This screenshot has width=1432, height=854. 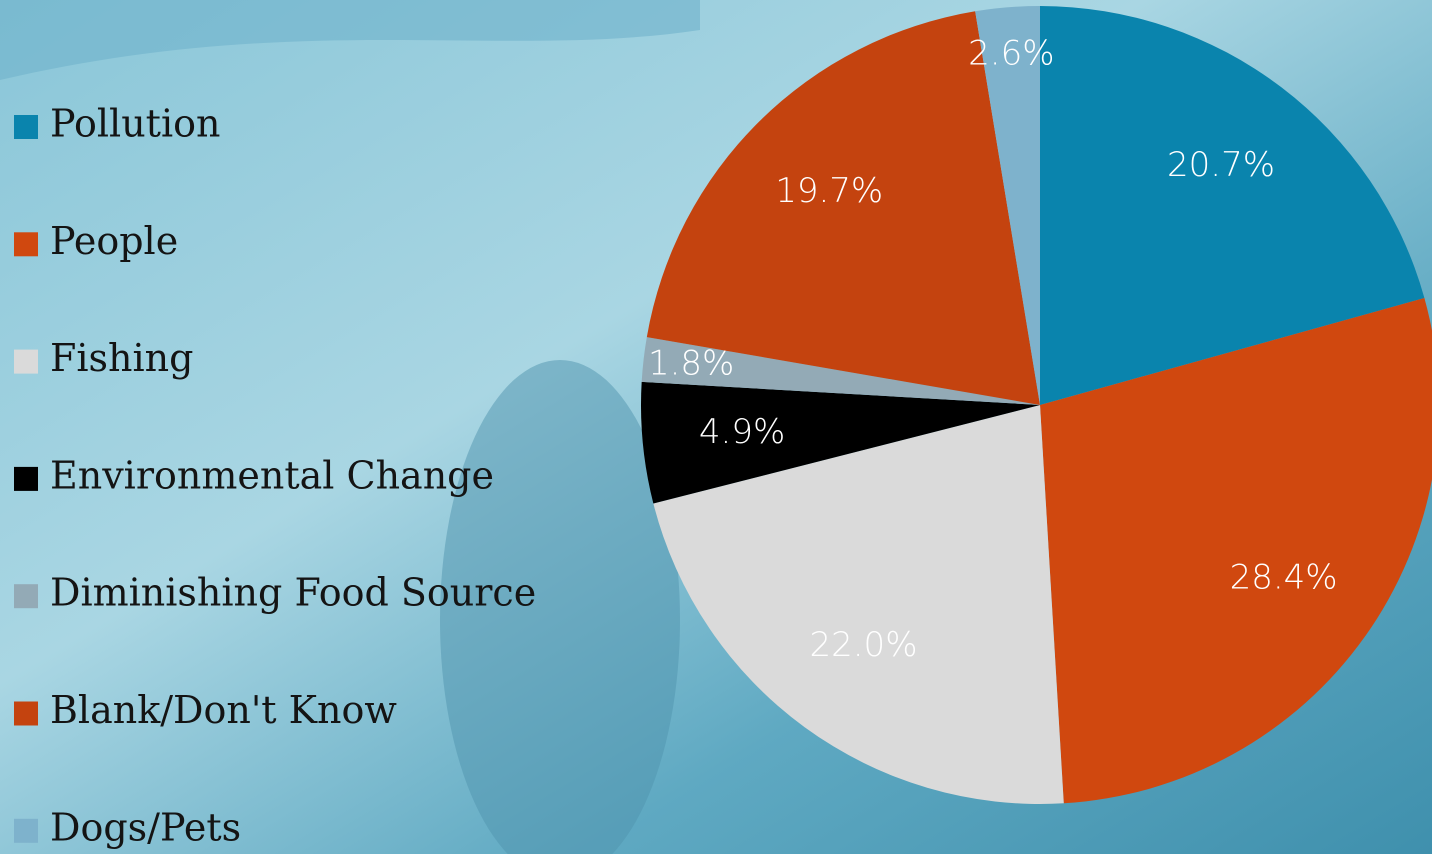 What do you see at coordinates (135, 124) in the screenshot?
I see `legend-label: Pollution` at bounding box center [135, 124].